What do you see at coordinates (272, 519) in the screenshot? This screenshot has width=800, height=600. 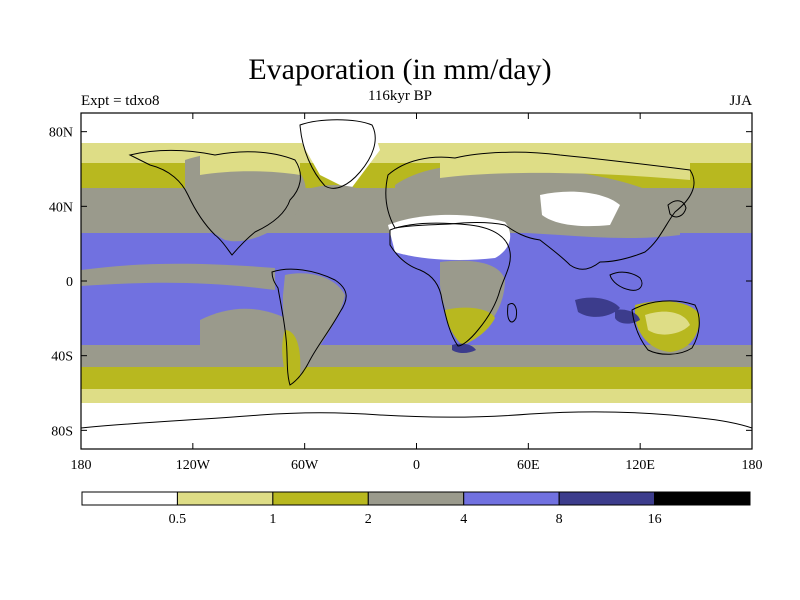 I see `colorbar-label: 1` at bounding box center [272, 519].